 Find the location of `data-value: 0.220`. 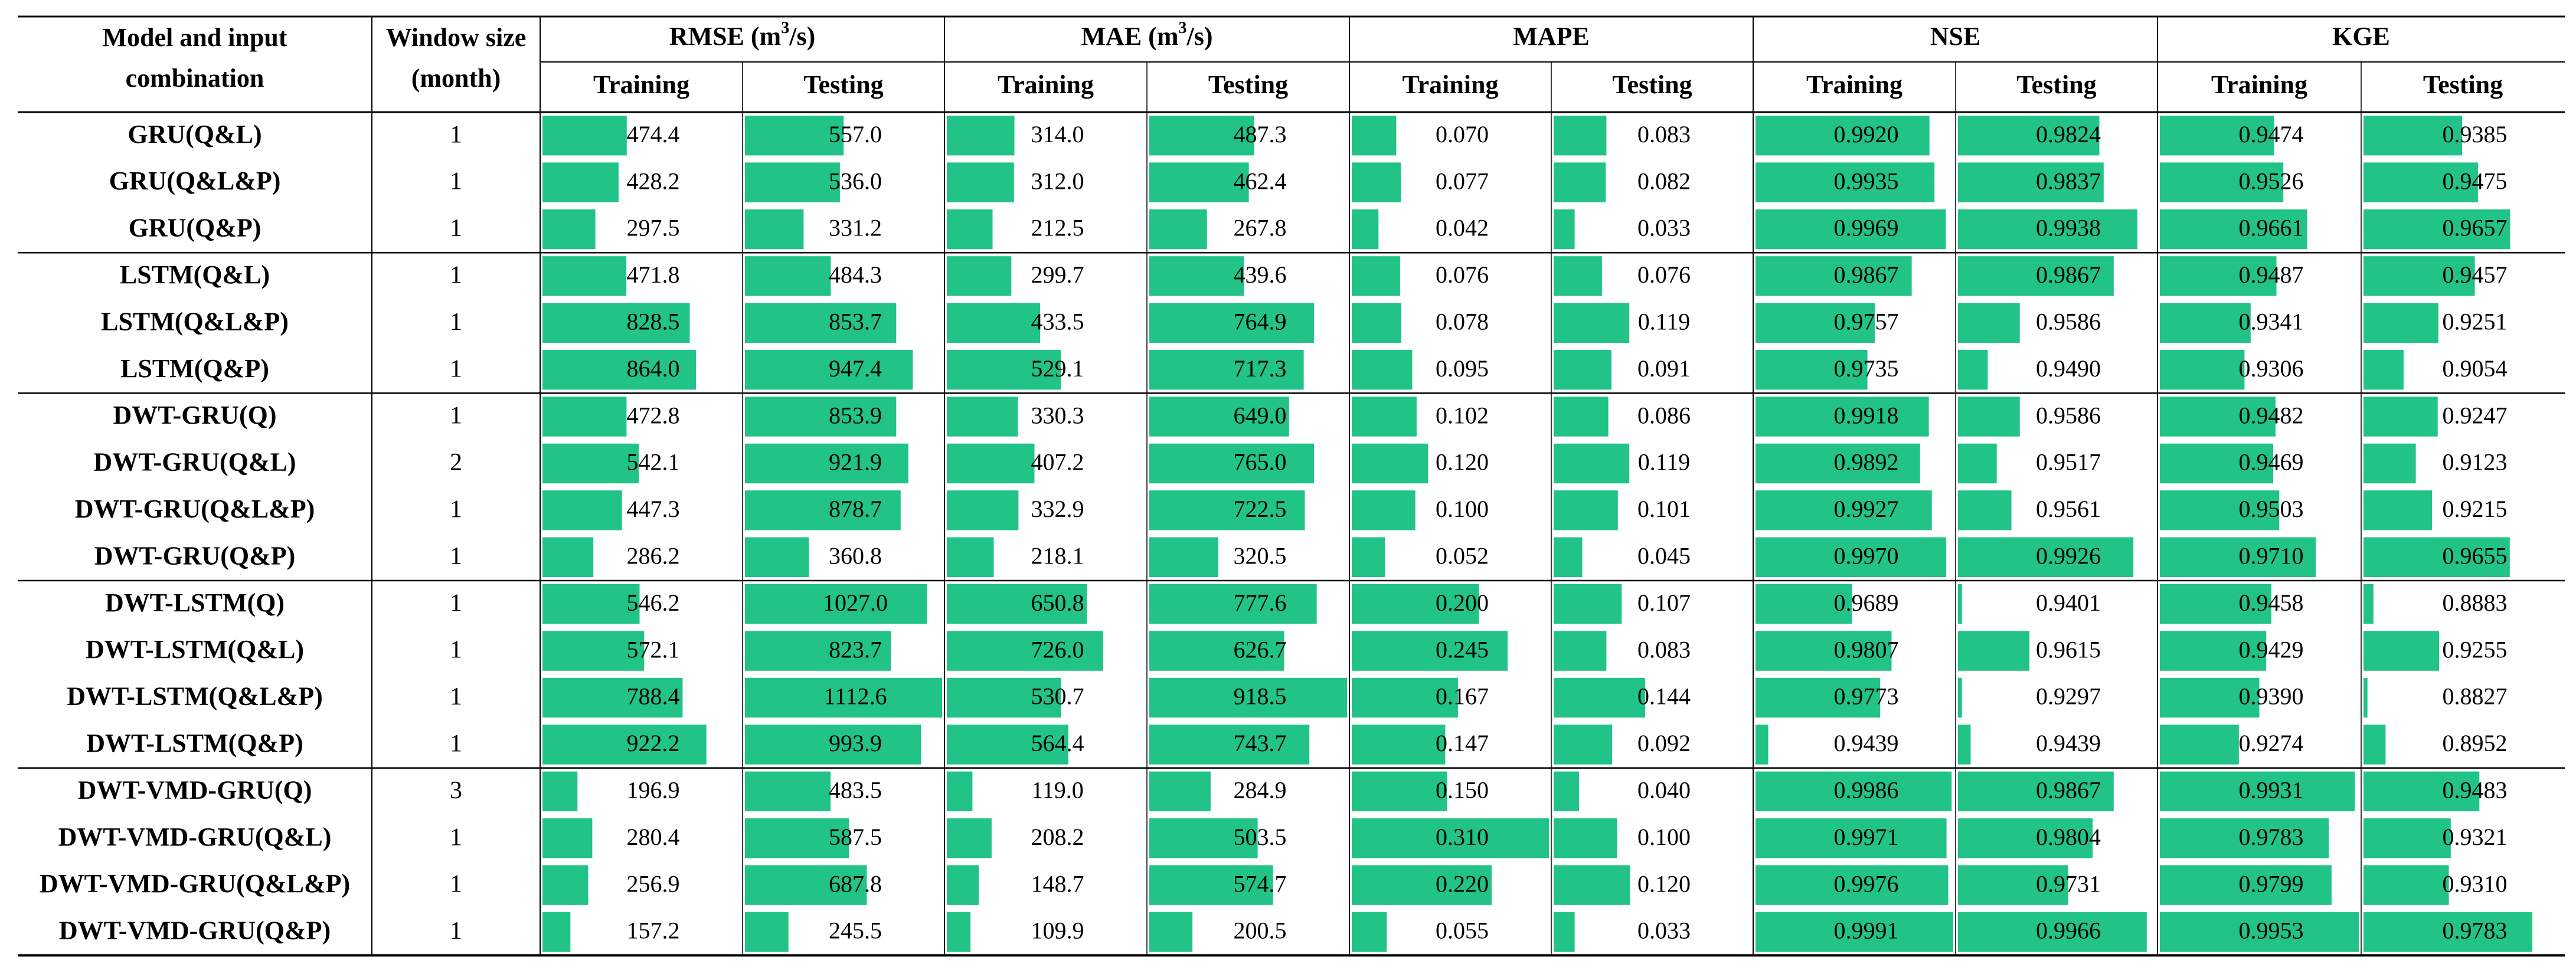

data-value: 0.220 is located at coordinates (1462, 883).